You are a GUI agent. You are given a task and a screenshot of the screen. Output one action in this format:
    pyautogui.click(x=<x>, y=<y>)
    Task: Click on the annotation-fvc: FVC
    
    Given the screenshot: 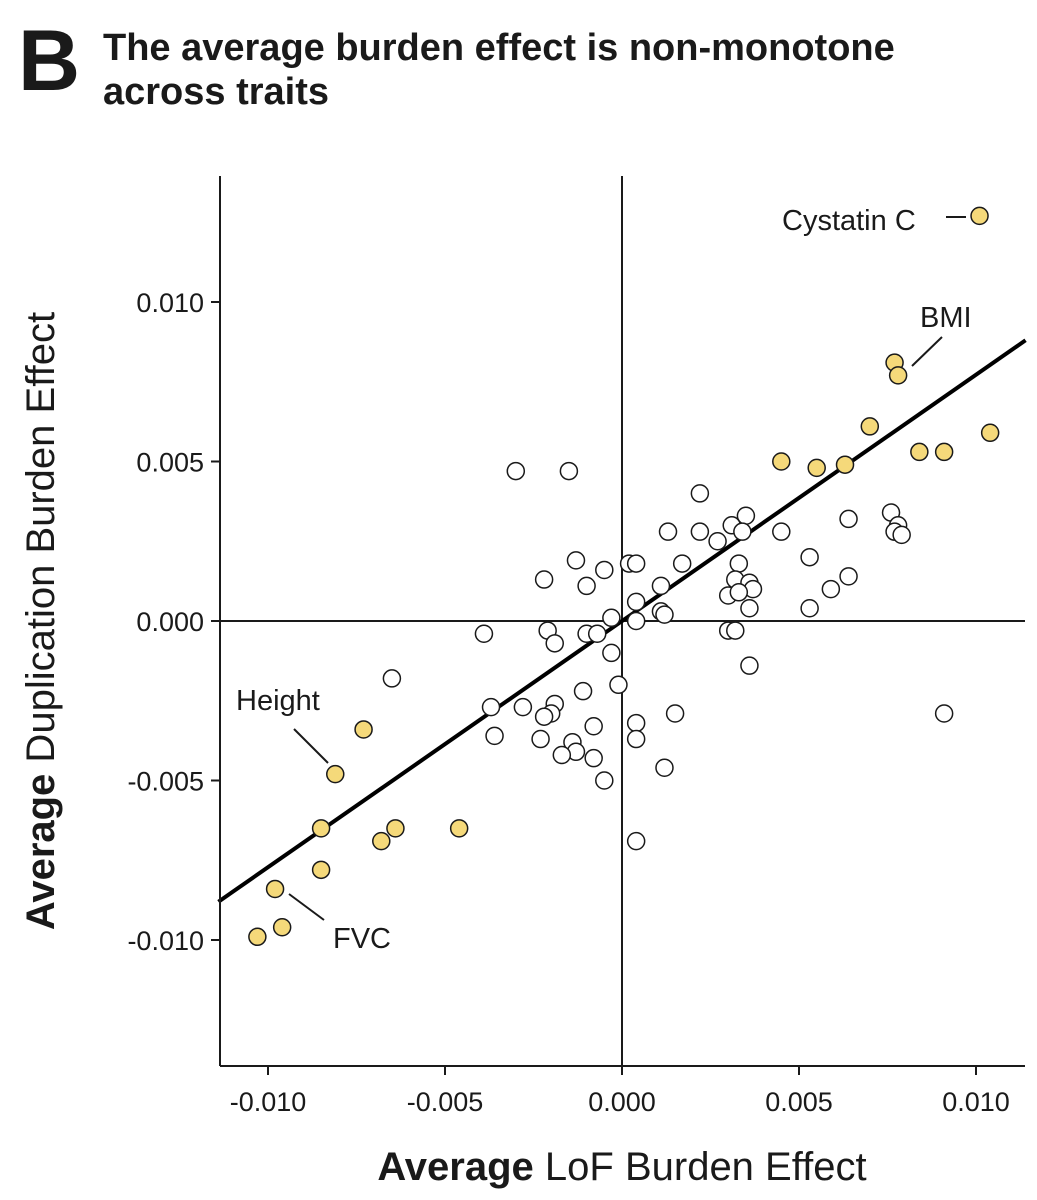 What is the action you would take?
    pyautogui.click(x=362, y=939)
    